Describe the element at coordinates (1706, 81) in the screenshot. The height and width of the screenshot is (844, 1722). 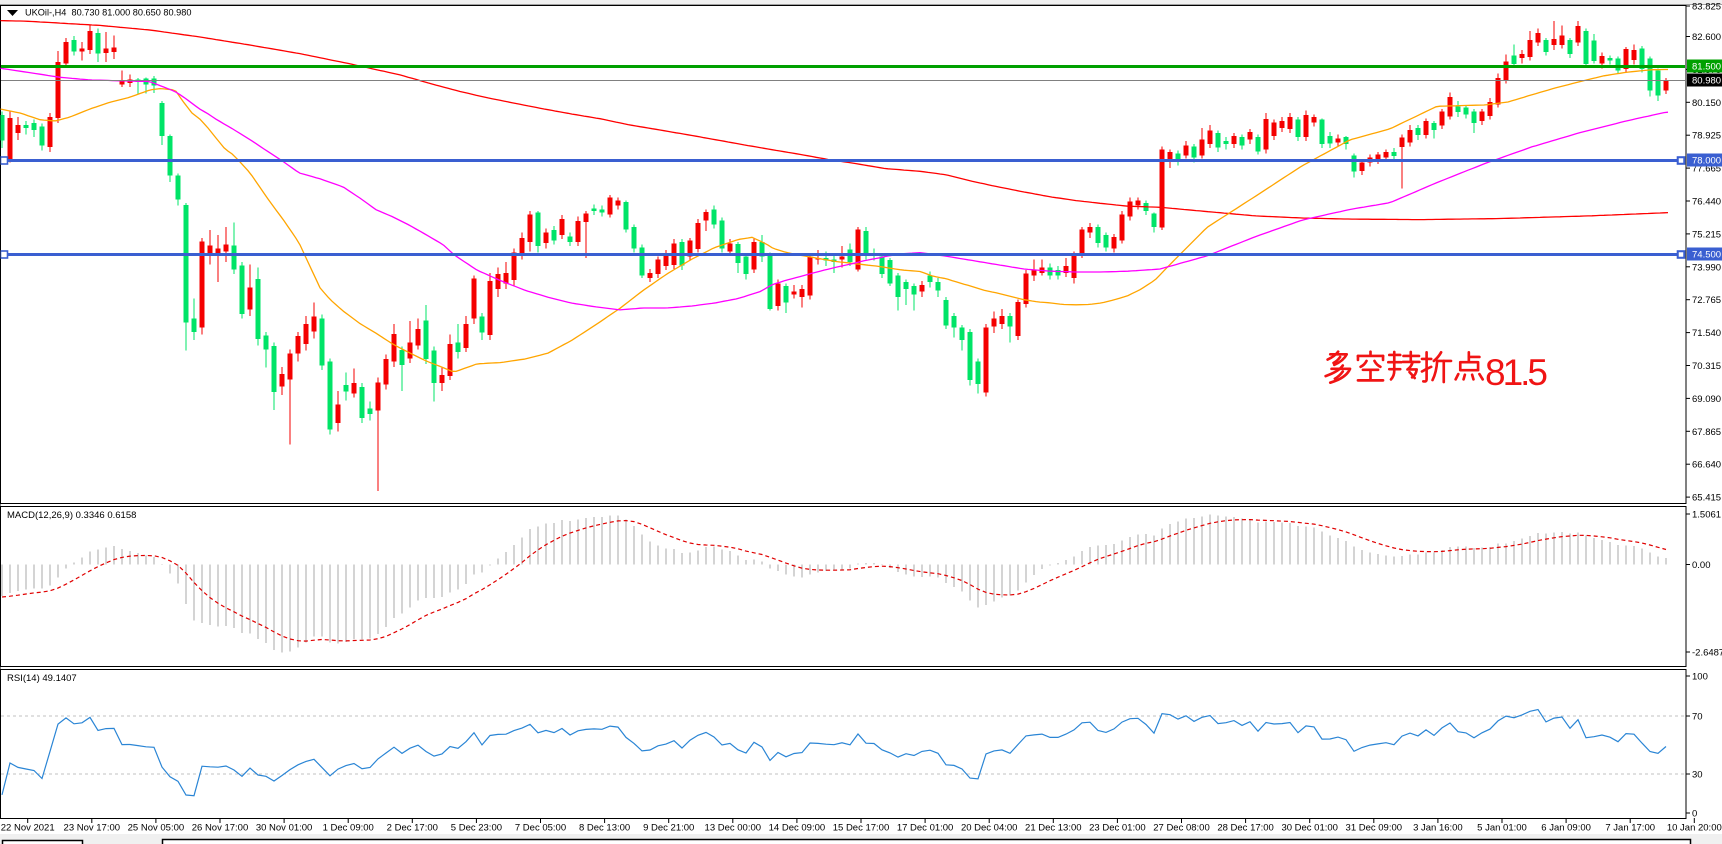
I see `svg-text: 80.980` at that location.